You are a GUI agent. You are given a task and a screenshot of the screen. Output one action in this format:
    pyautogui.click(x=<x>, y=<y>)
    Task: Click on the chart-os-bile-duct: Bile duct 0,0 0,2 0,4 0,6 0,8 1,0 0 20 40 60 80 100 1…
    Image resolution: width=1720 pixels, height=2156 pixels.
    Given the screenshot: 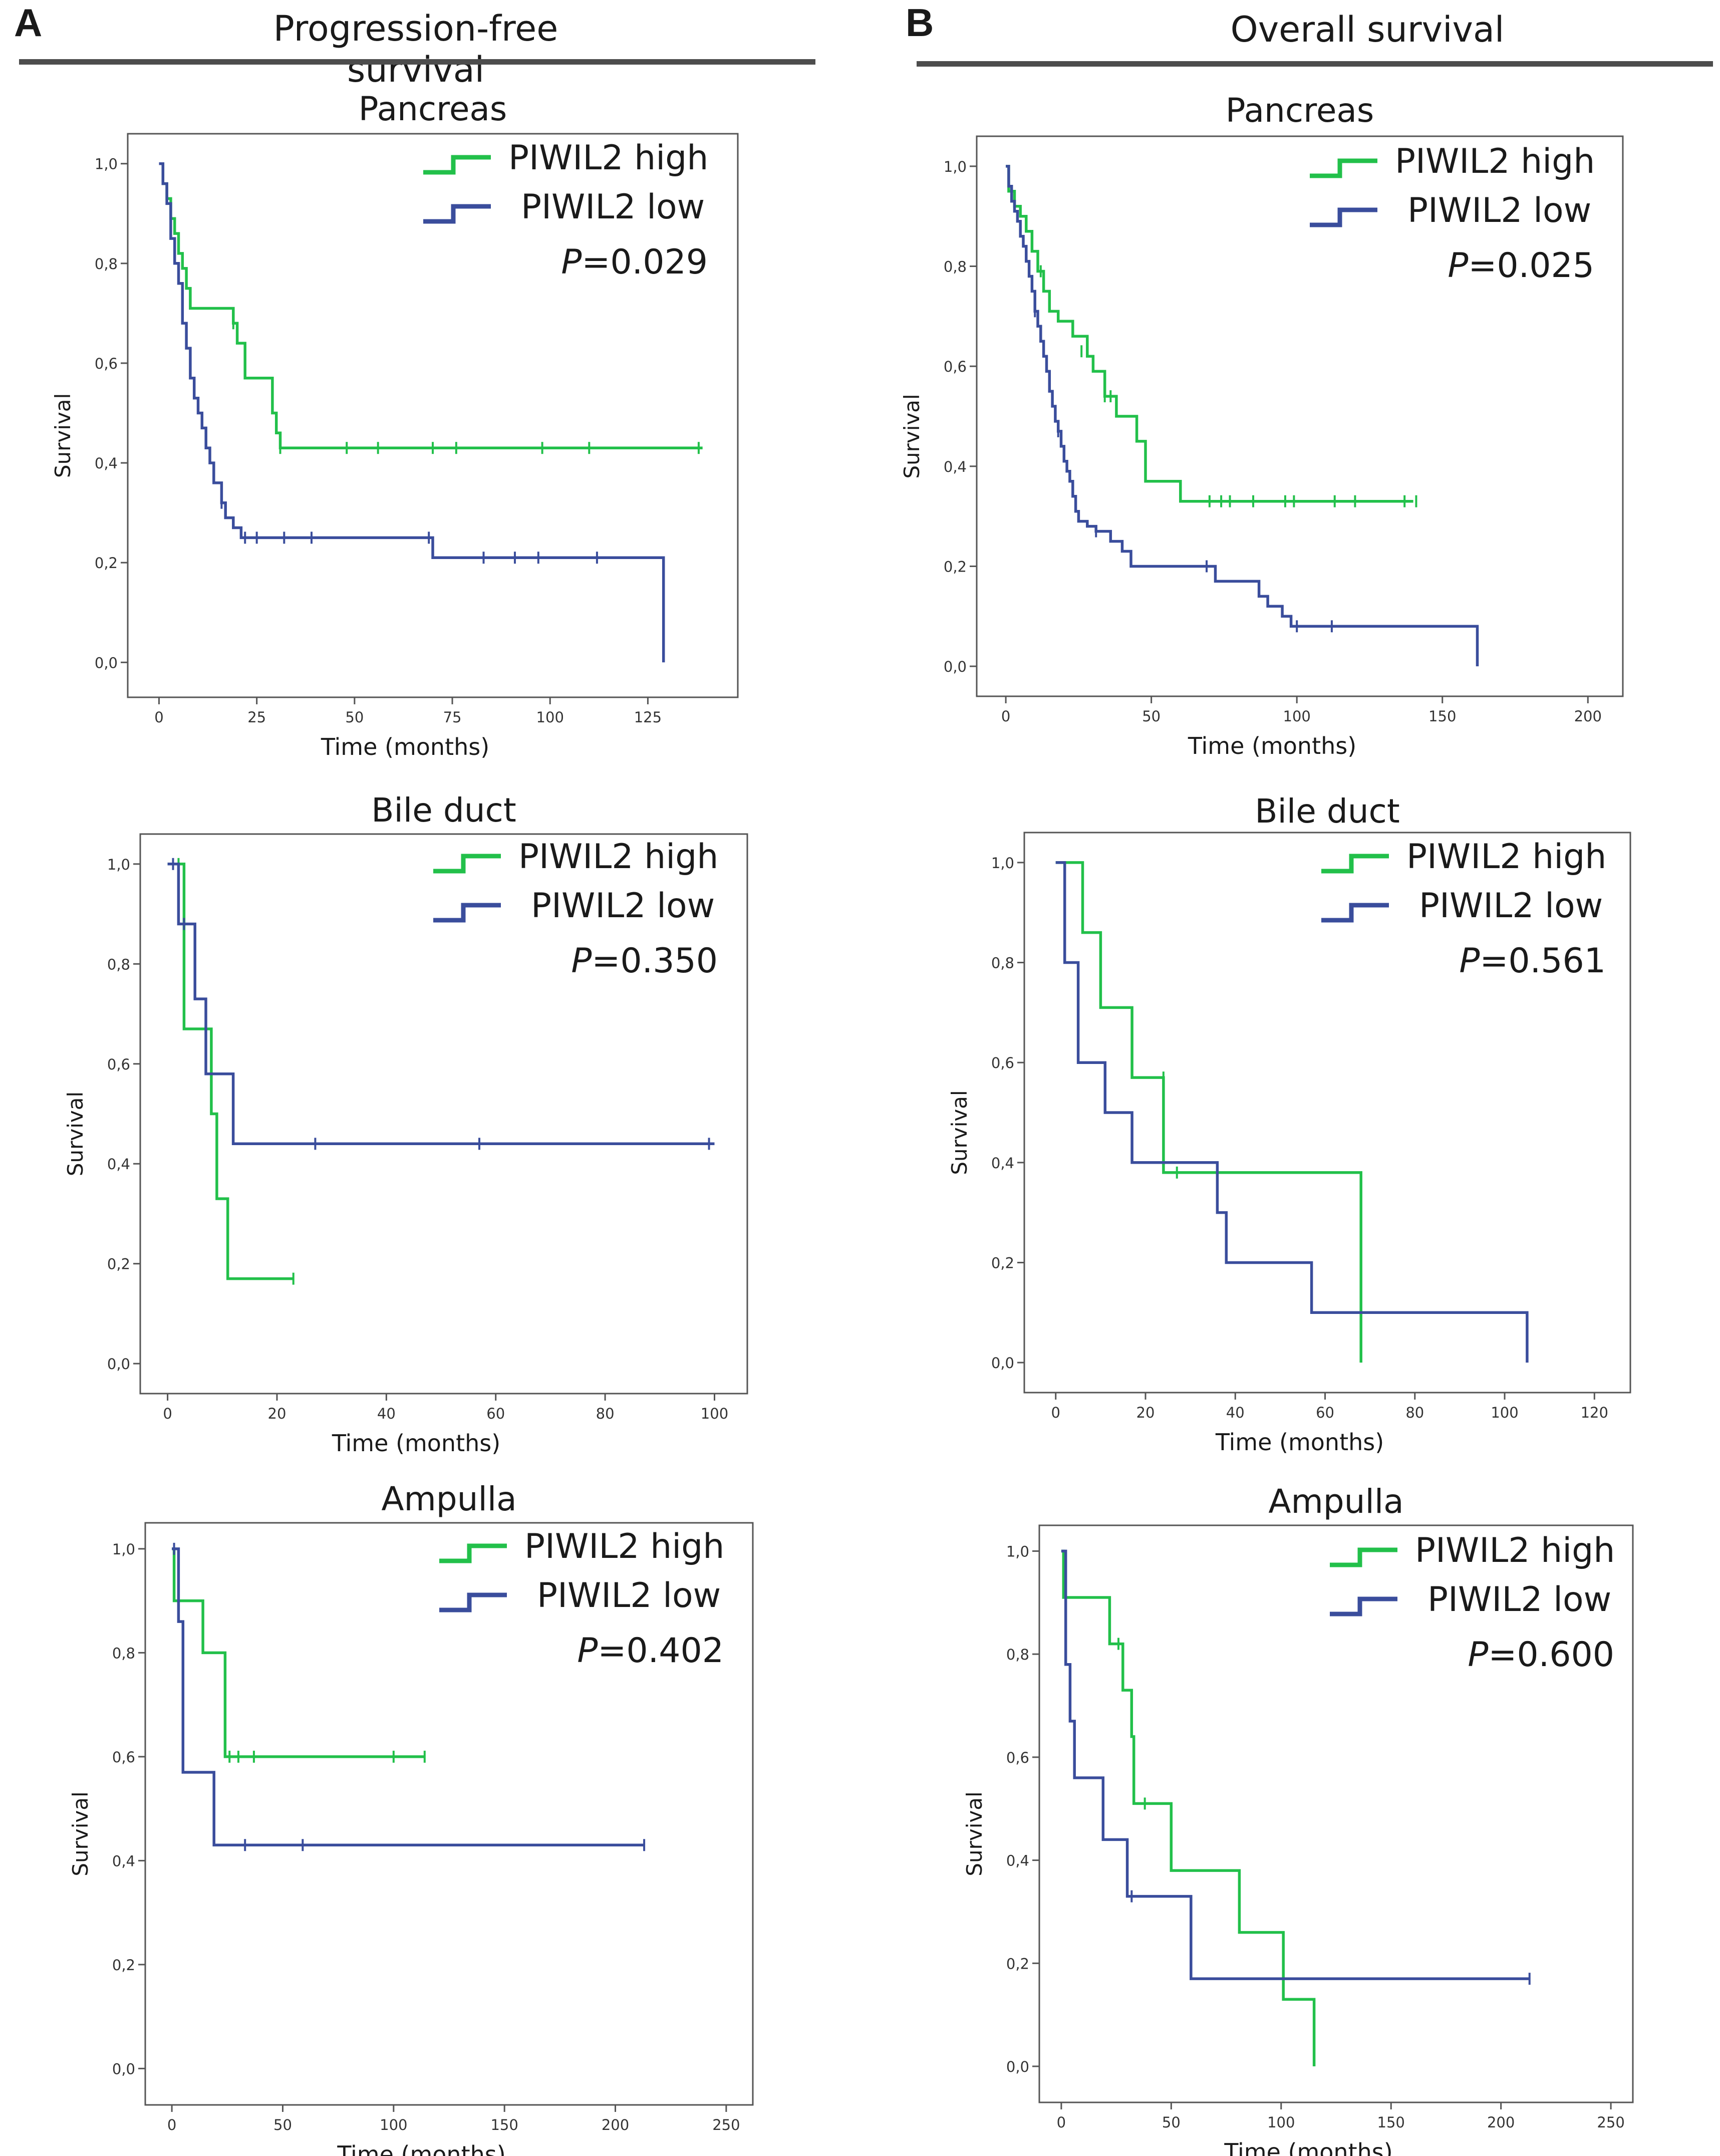 What is the action you would take?
    pyautogui.click(x=1289, y=1124)
    